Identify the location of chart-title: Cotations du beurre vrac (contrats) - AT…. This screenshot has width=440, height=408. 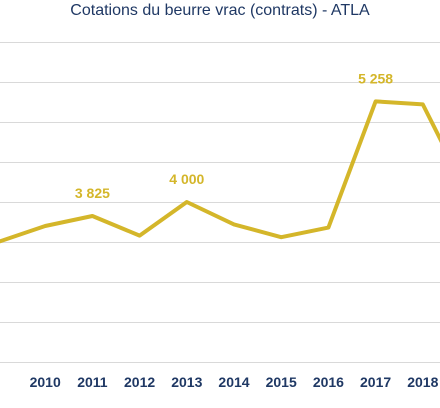
(220, 10).